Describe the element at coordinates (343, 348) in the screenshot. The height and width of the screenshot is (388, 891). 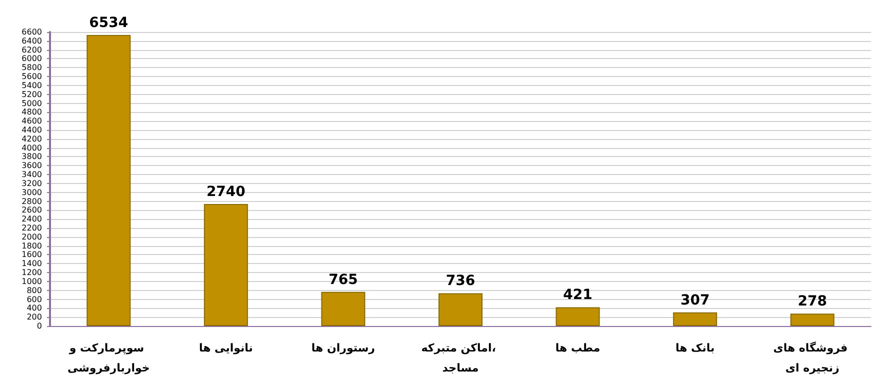
I see `x-tick-label: رستوران ها` at that location.